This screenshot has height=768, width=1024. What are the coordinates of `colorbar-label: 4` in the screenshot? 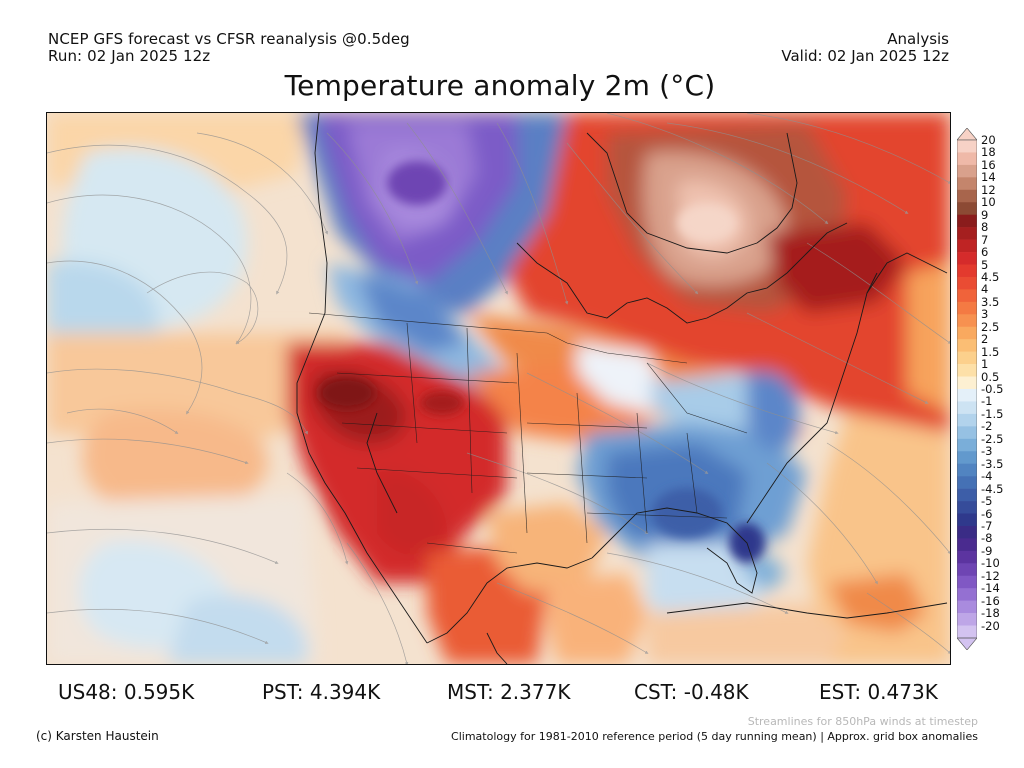 It's located at (985, 289).